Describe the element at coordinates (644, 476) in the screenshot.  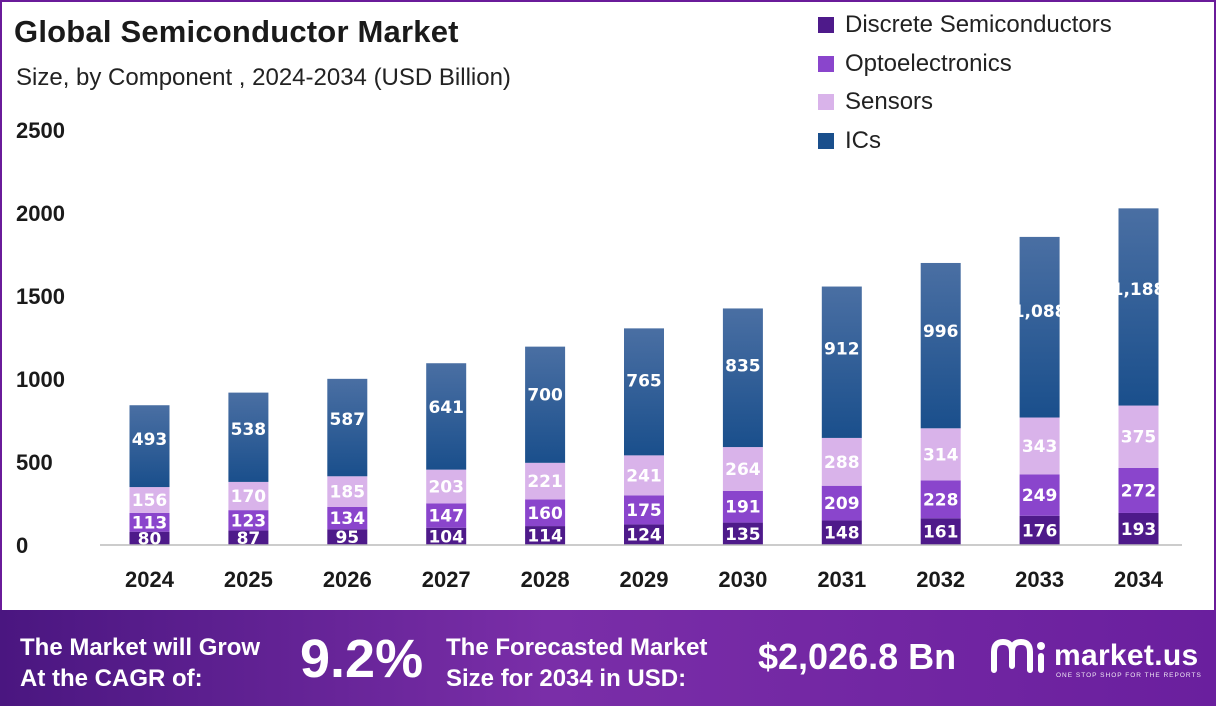
I see `bar-label-sensors: 241` at that location.